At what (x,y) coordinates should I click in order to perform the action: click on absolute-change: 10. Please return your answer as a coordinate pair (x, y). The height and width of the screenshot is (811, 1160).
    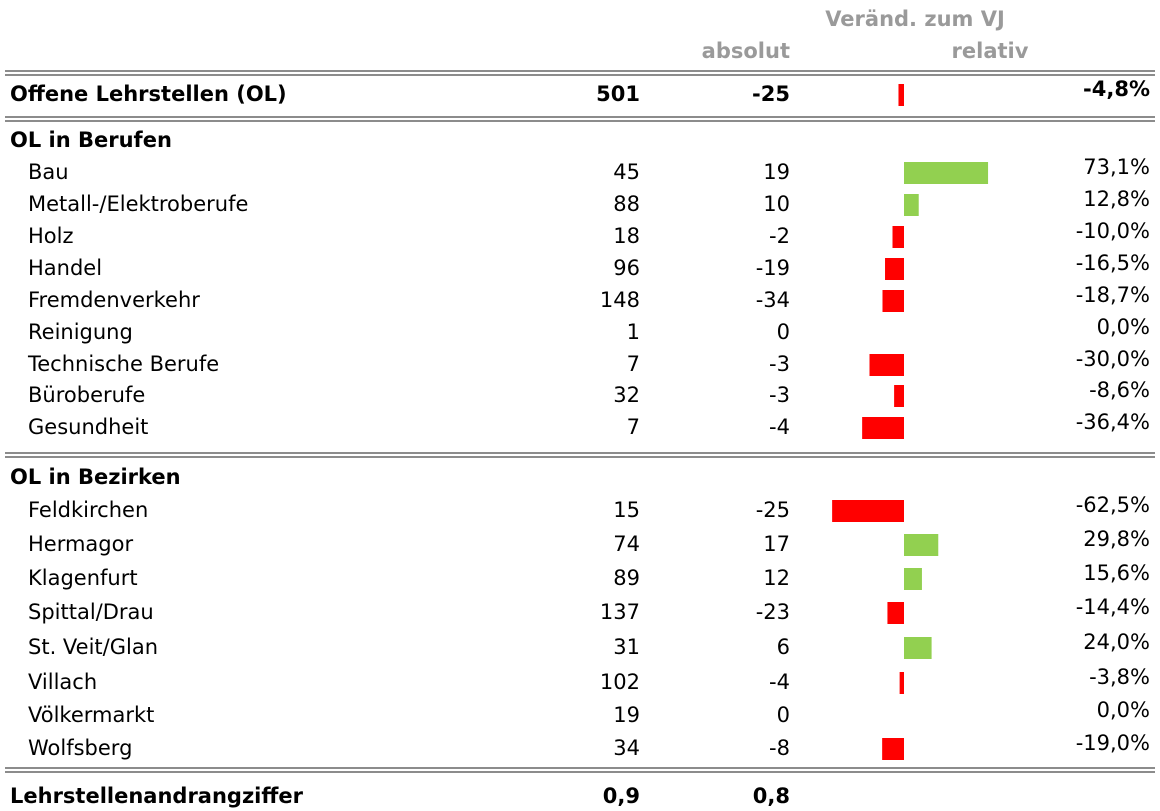
    Looking at the image, I should click on (776, 204).